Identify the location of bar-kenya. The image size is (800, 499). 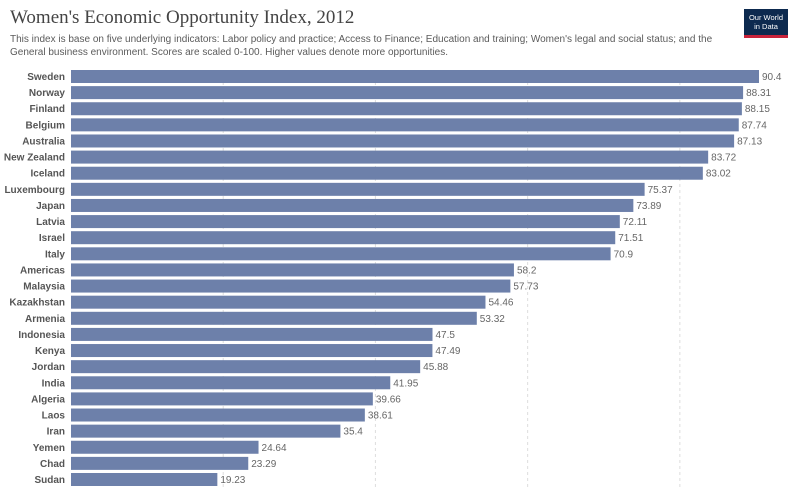
(252, 351).